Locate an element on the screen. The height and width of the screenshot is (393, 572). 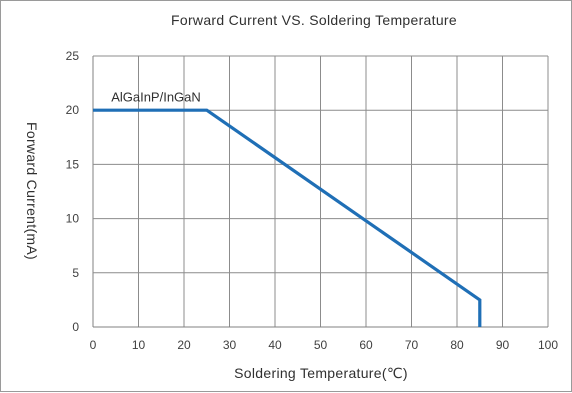
x-tick-label: 80 is located at coordinates (457, 345).